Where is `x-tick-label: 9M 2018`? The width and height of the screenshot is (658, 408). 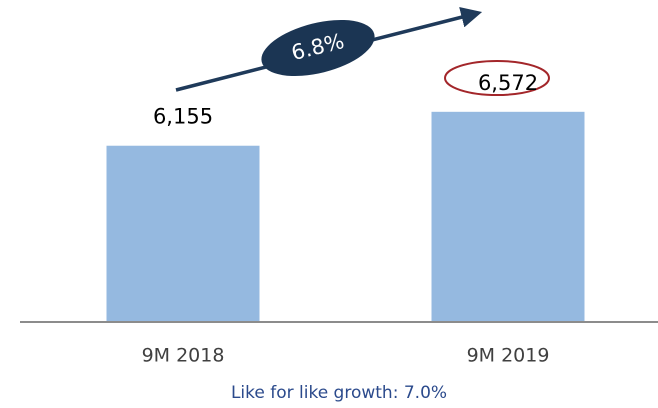
x-tick-label: 9M 2018 is located at coordinates (183, 356).